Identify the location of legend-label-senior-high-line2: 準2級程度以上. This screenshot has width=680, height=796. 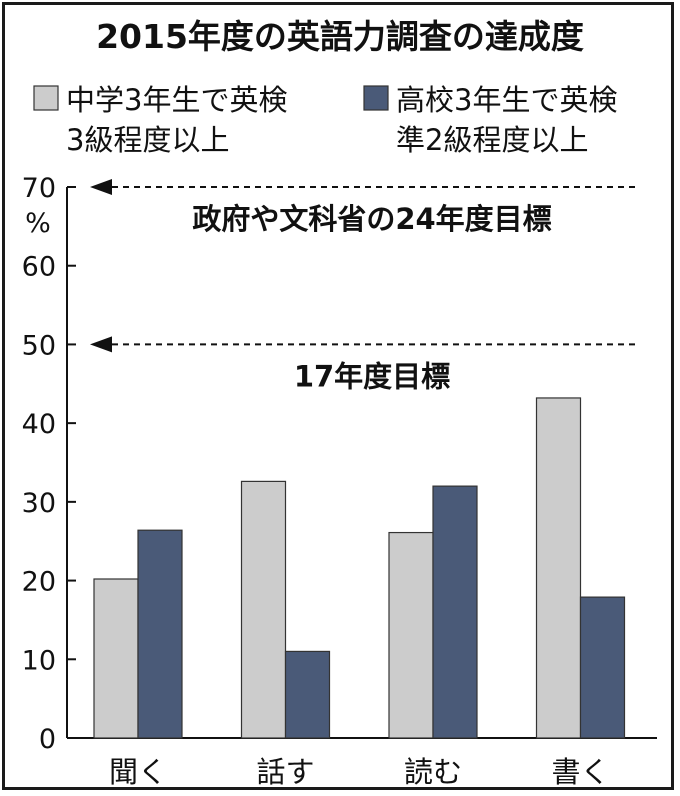
(492, 140).